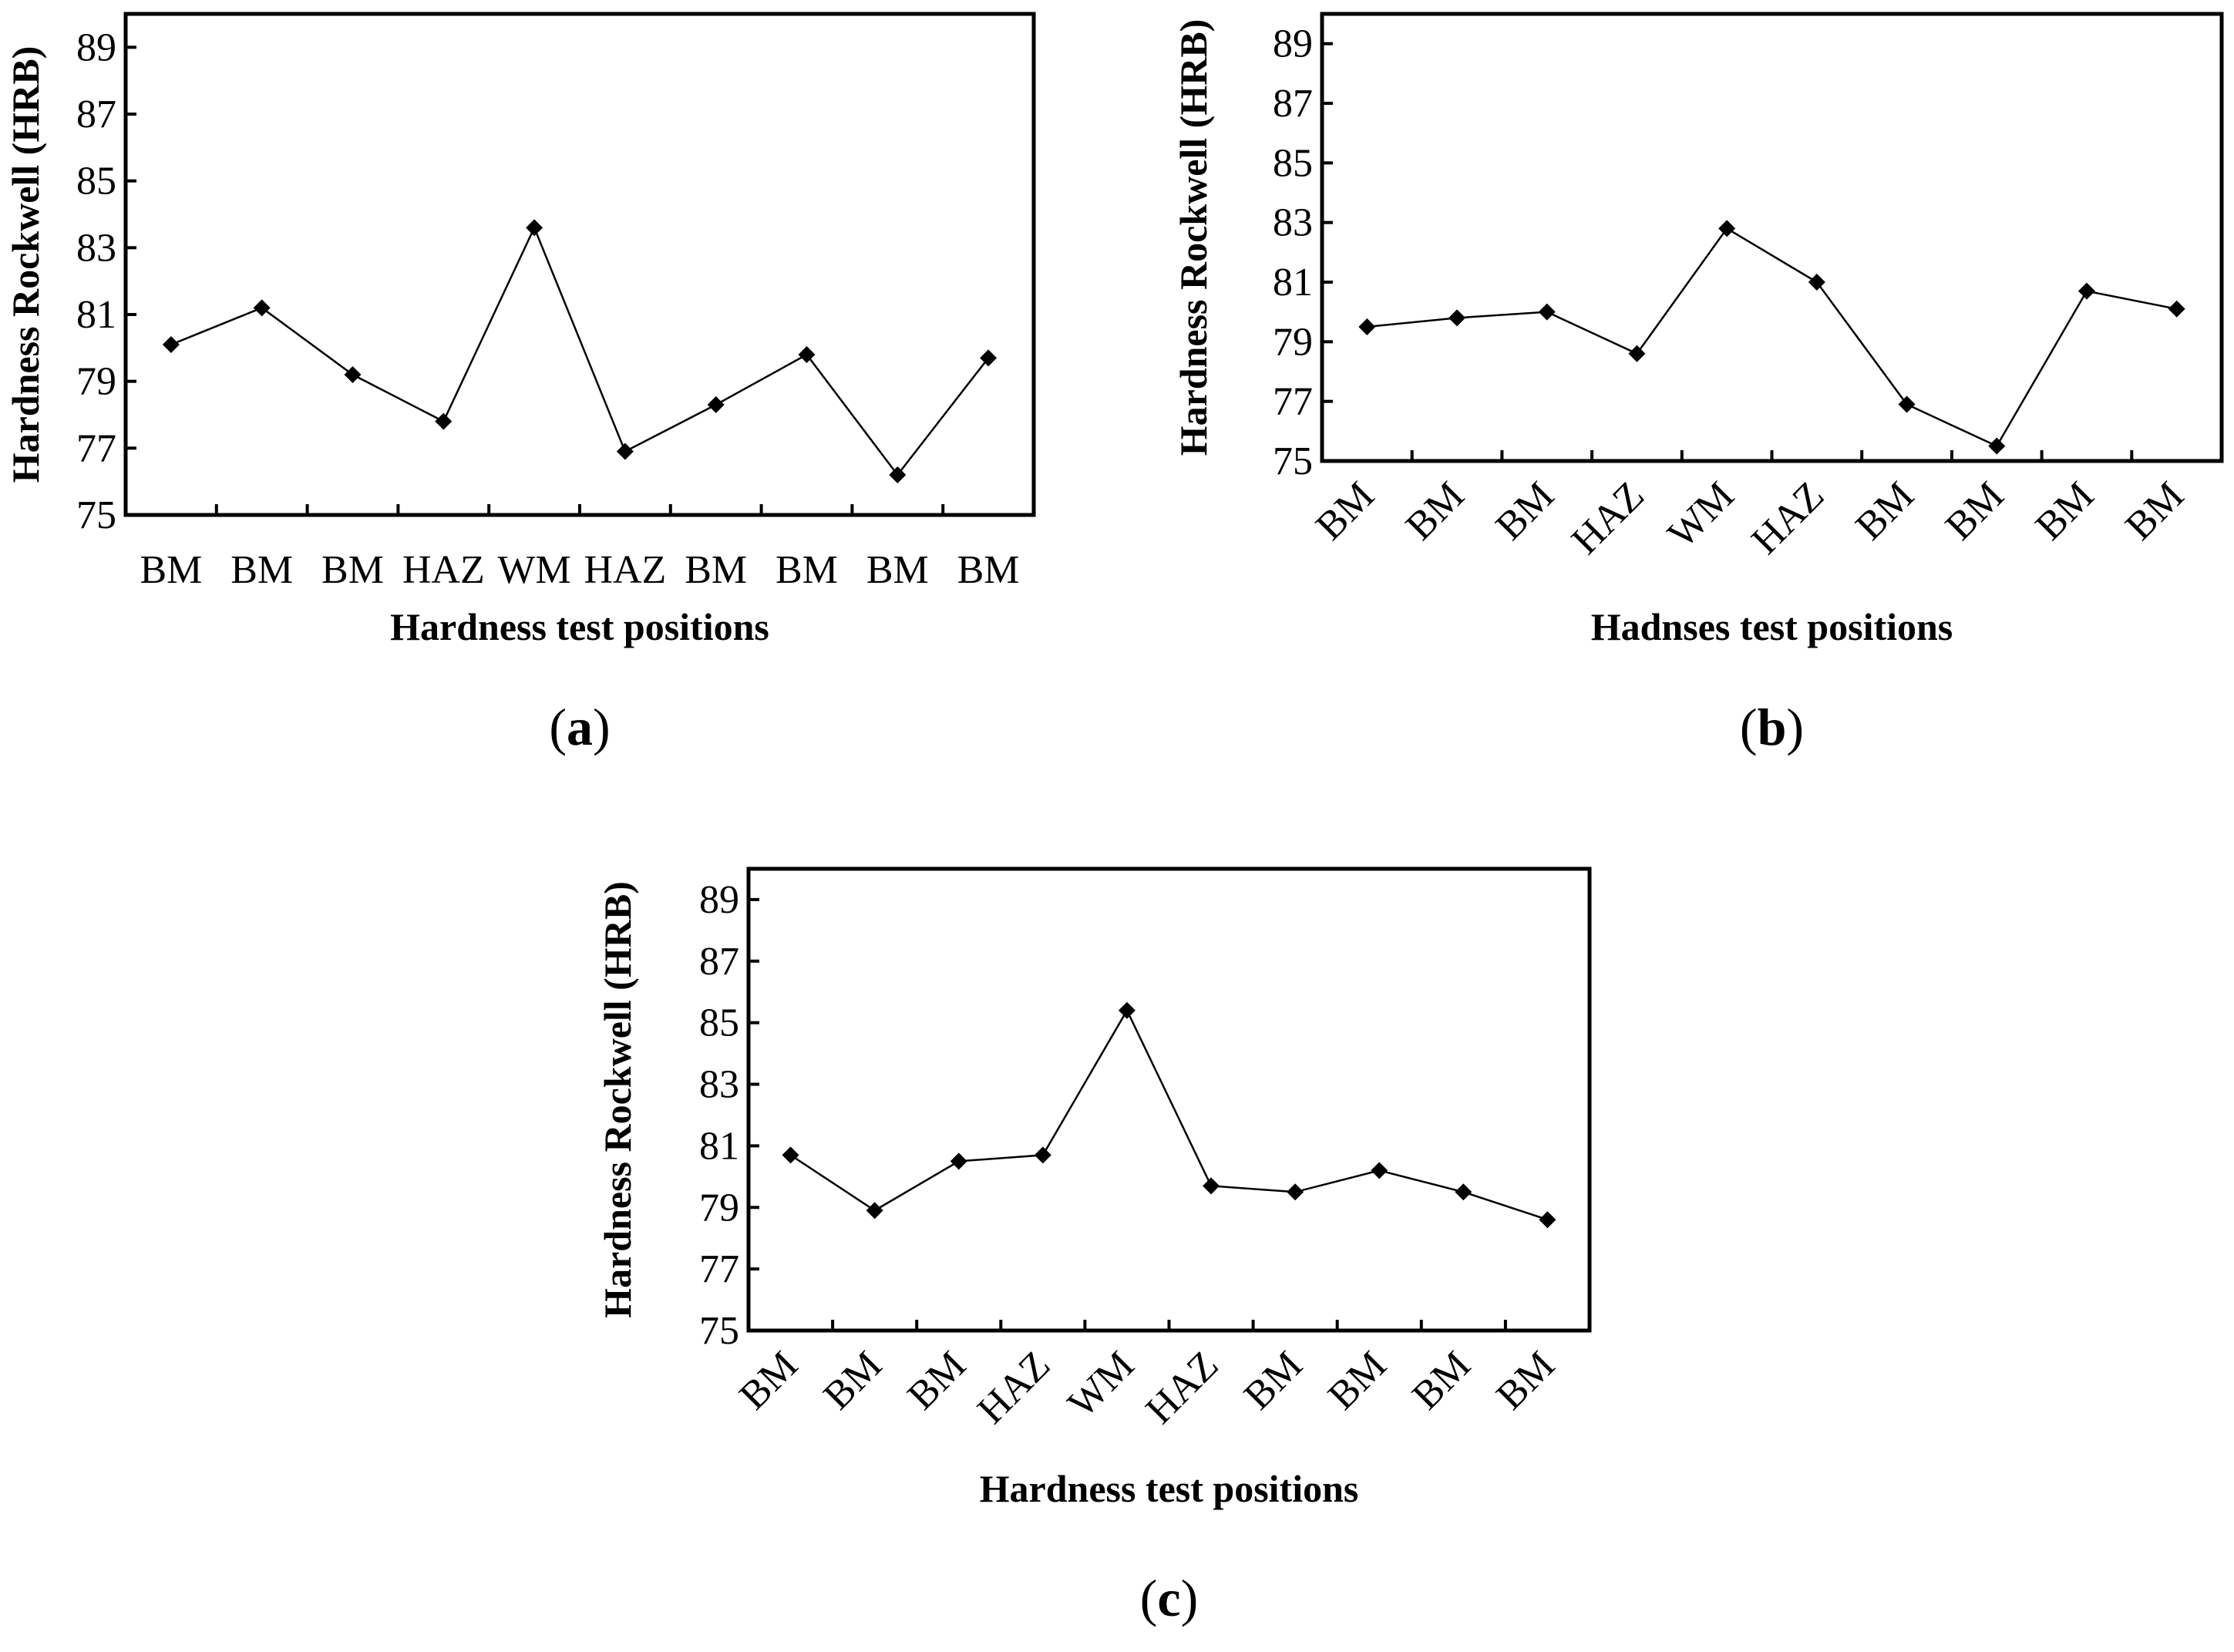 The width and height of the screenshot is (2234, 1652). I want to click on panel-label: (b), so click(1772, 727).